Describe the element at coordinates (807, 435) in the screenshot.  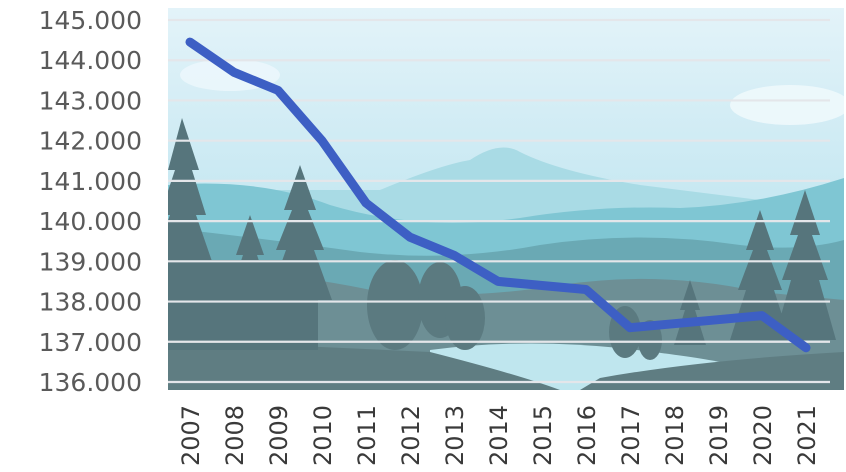
I see `x-tick-label: 2021` at that location.